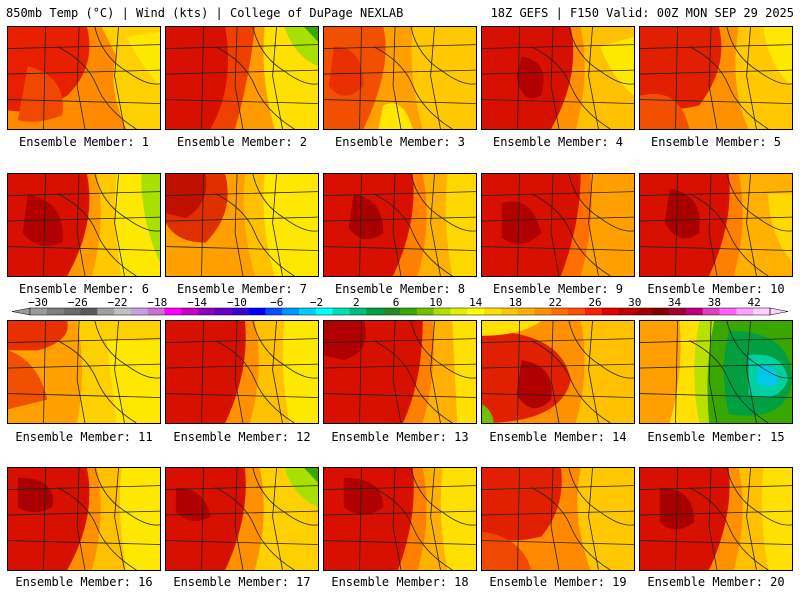 The height and width of the screenshot is (600, 800). I want to click on ensemble-member-label: Ensemble Member: 20, so click(716, 582).